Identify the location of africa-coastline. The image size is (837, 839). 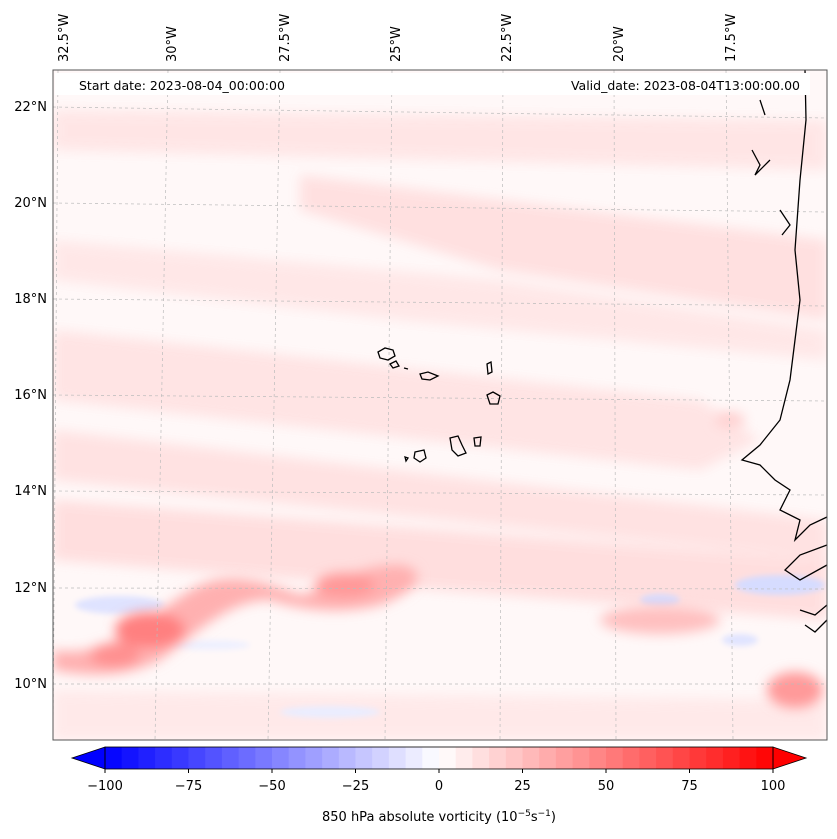
(784, 306).